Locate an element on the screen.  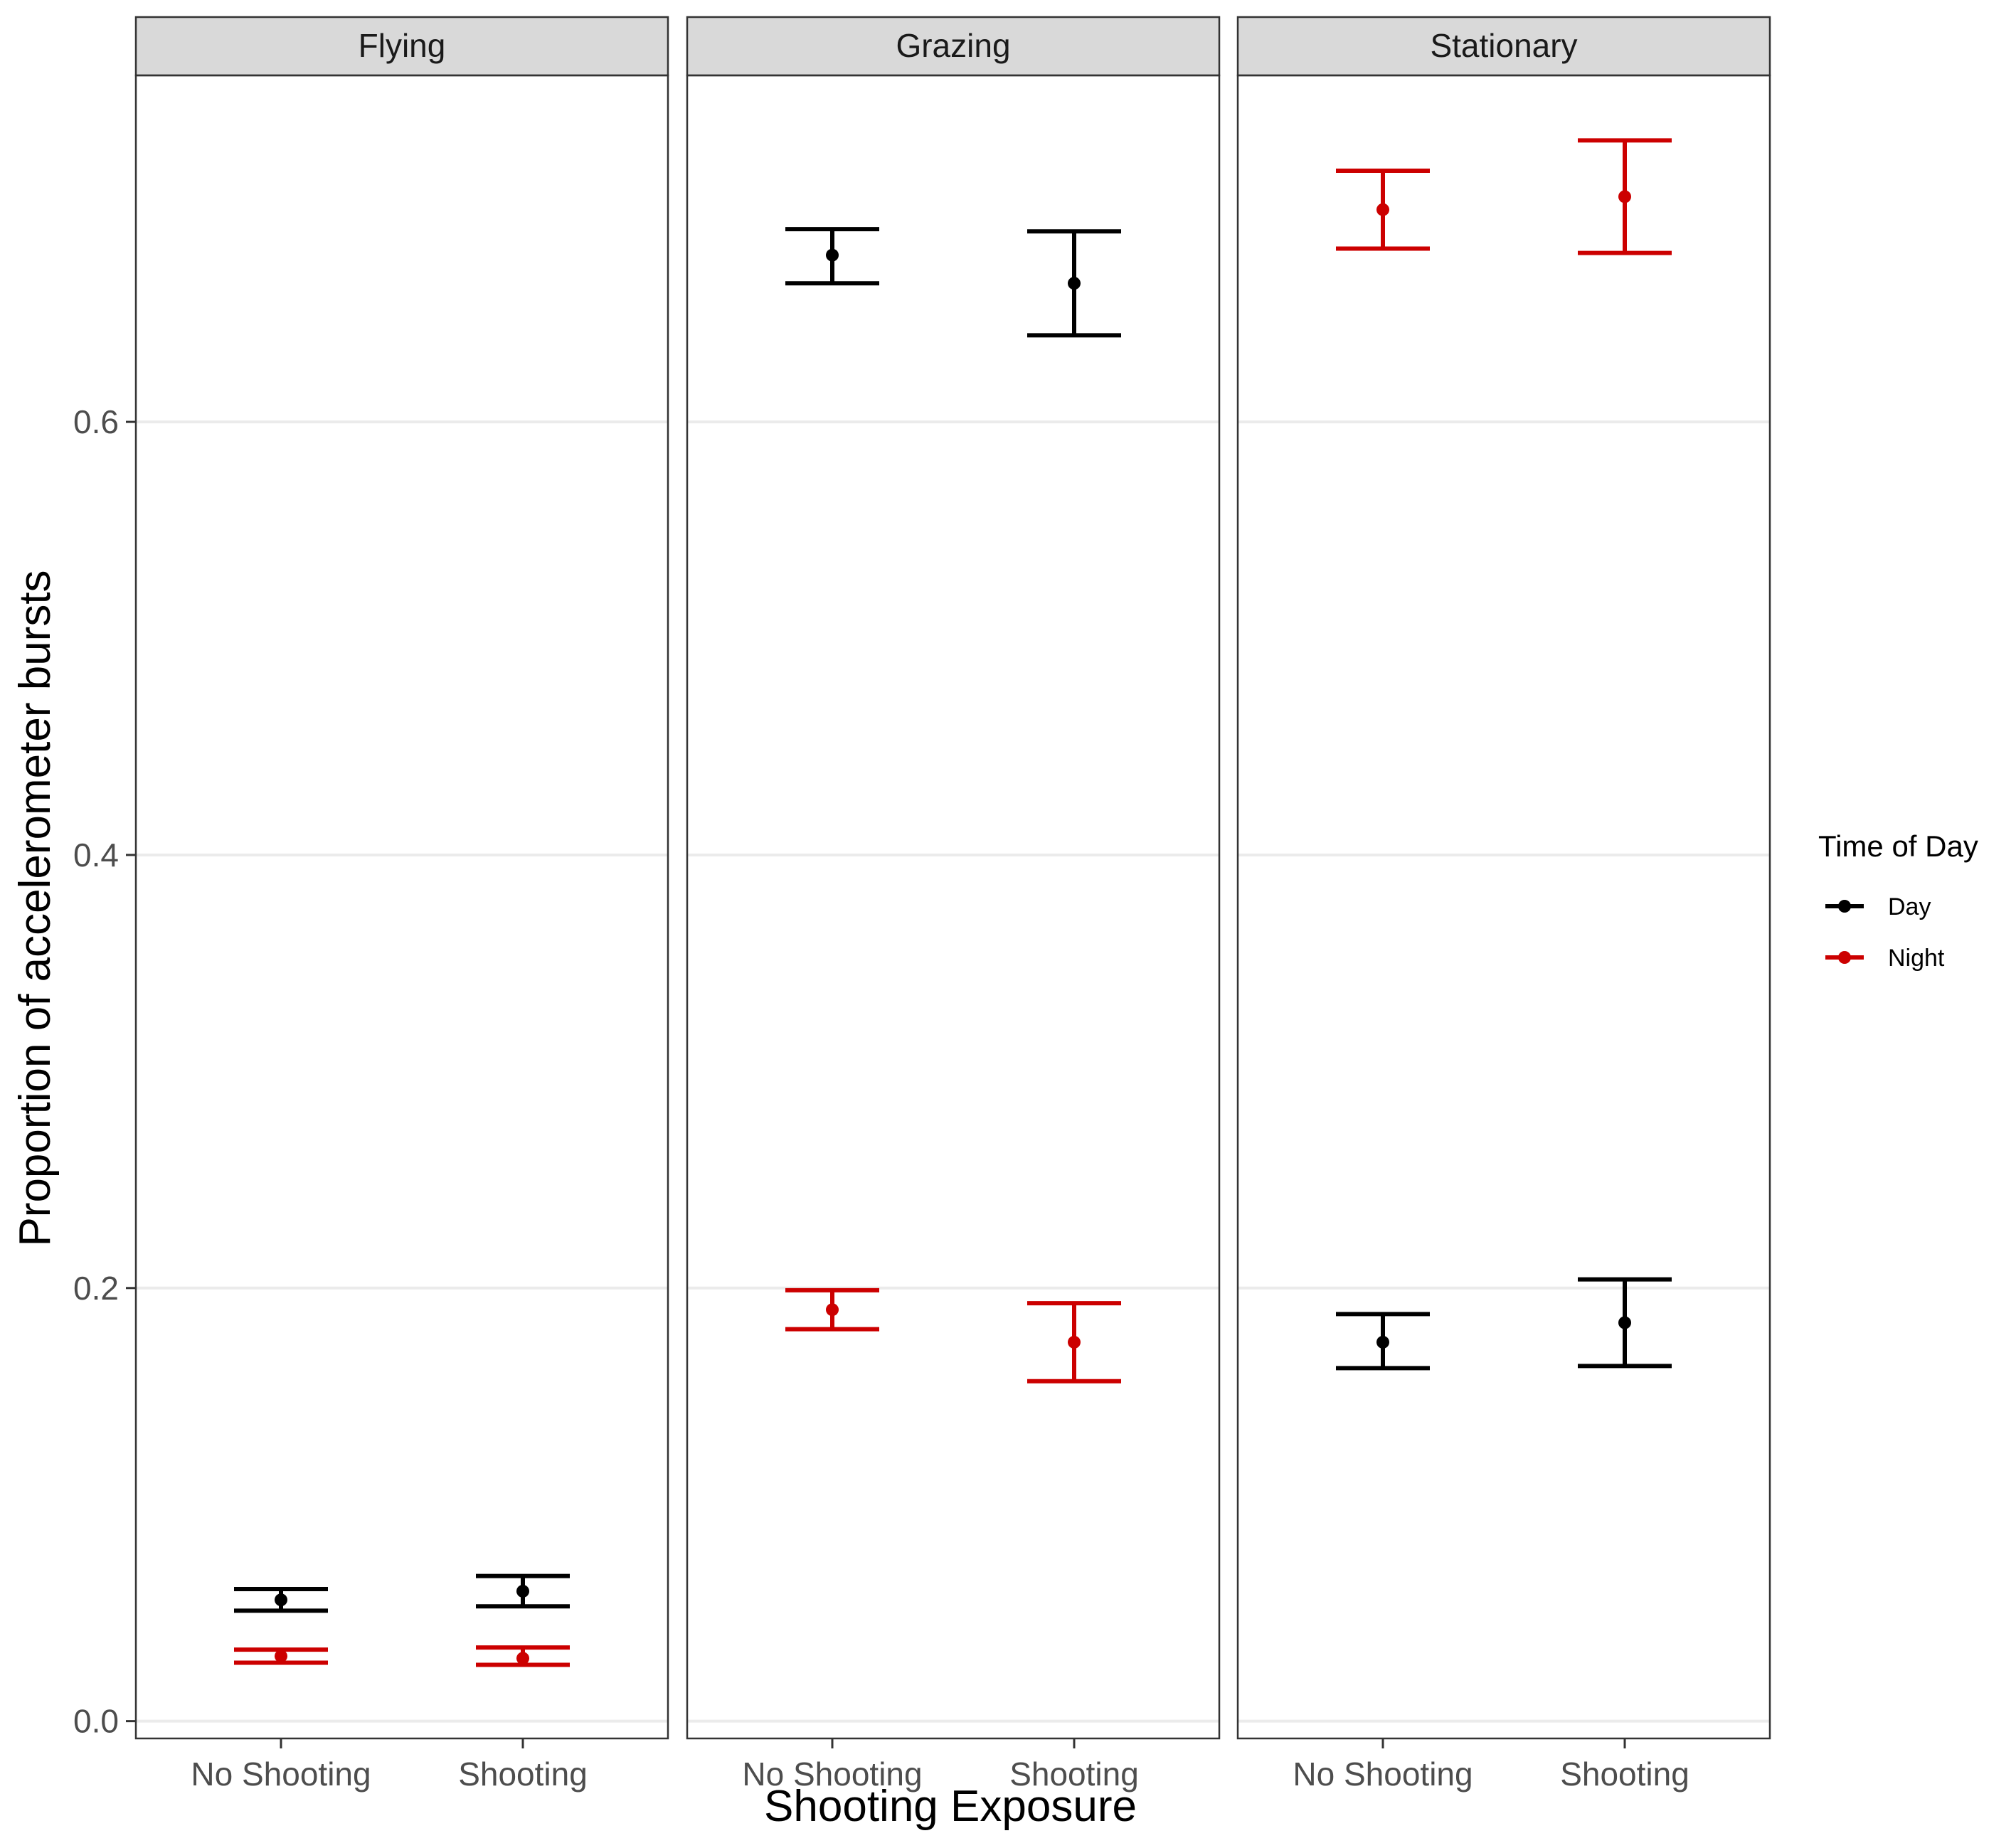
y-tick-label: 0.6 is located at coordinates (96, 421).